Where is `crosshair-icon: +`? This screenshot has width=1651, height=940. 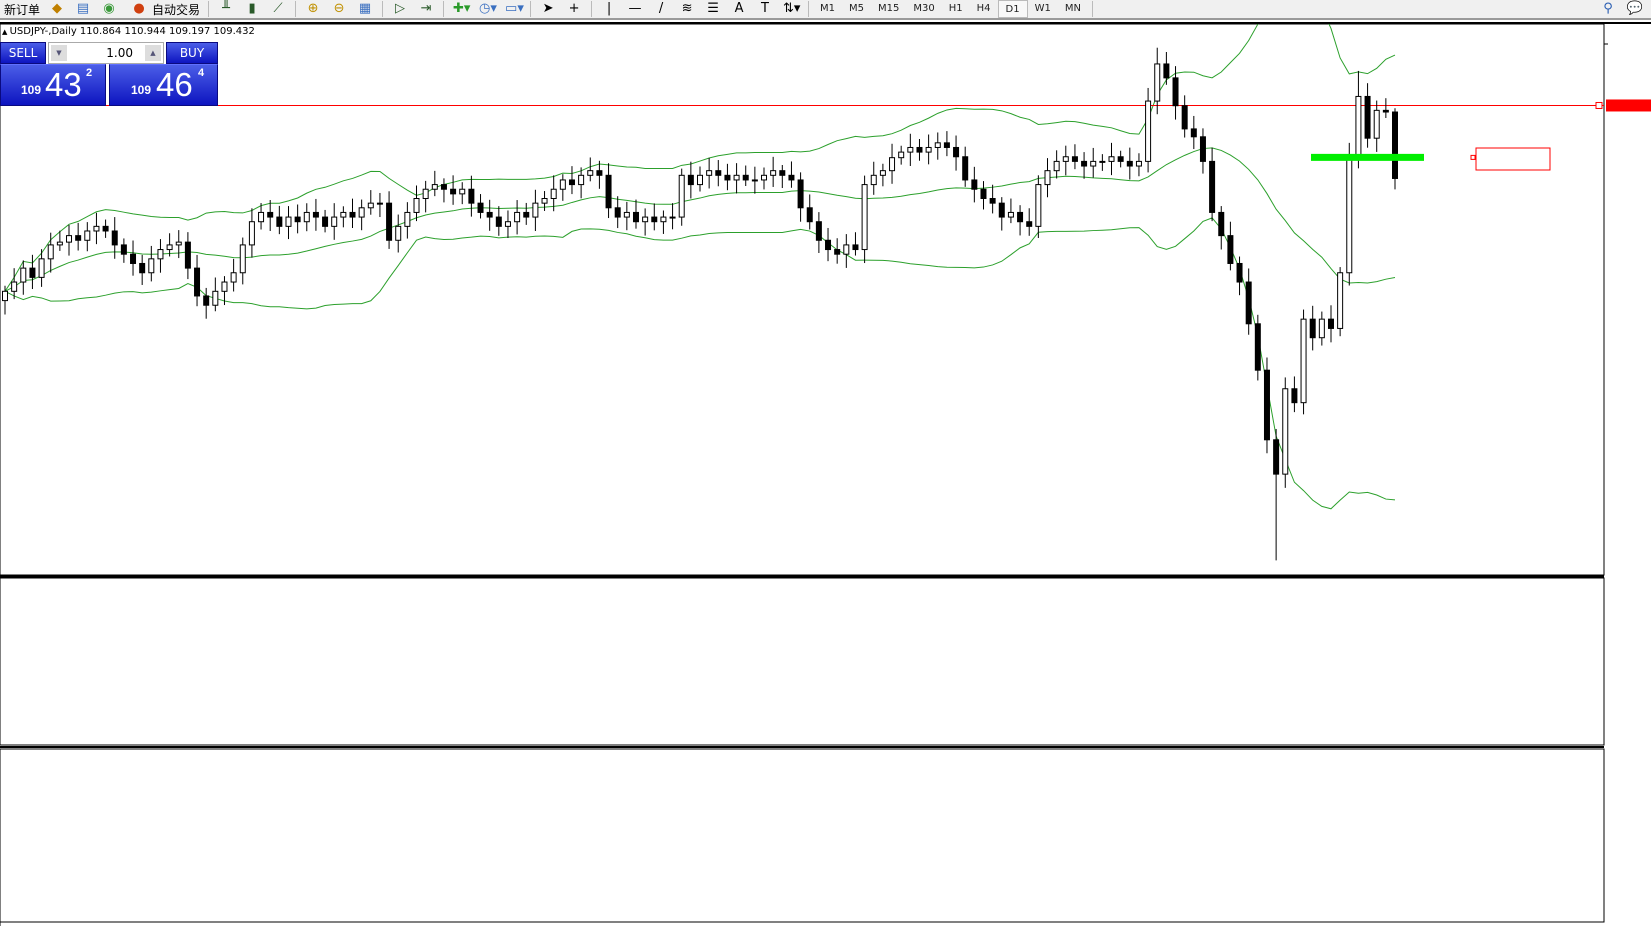 crosshair-icon: + is located at coordinates (574, 8).